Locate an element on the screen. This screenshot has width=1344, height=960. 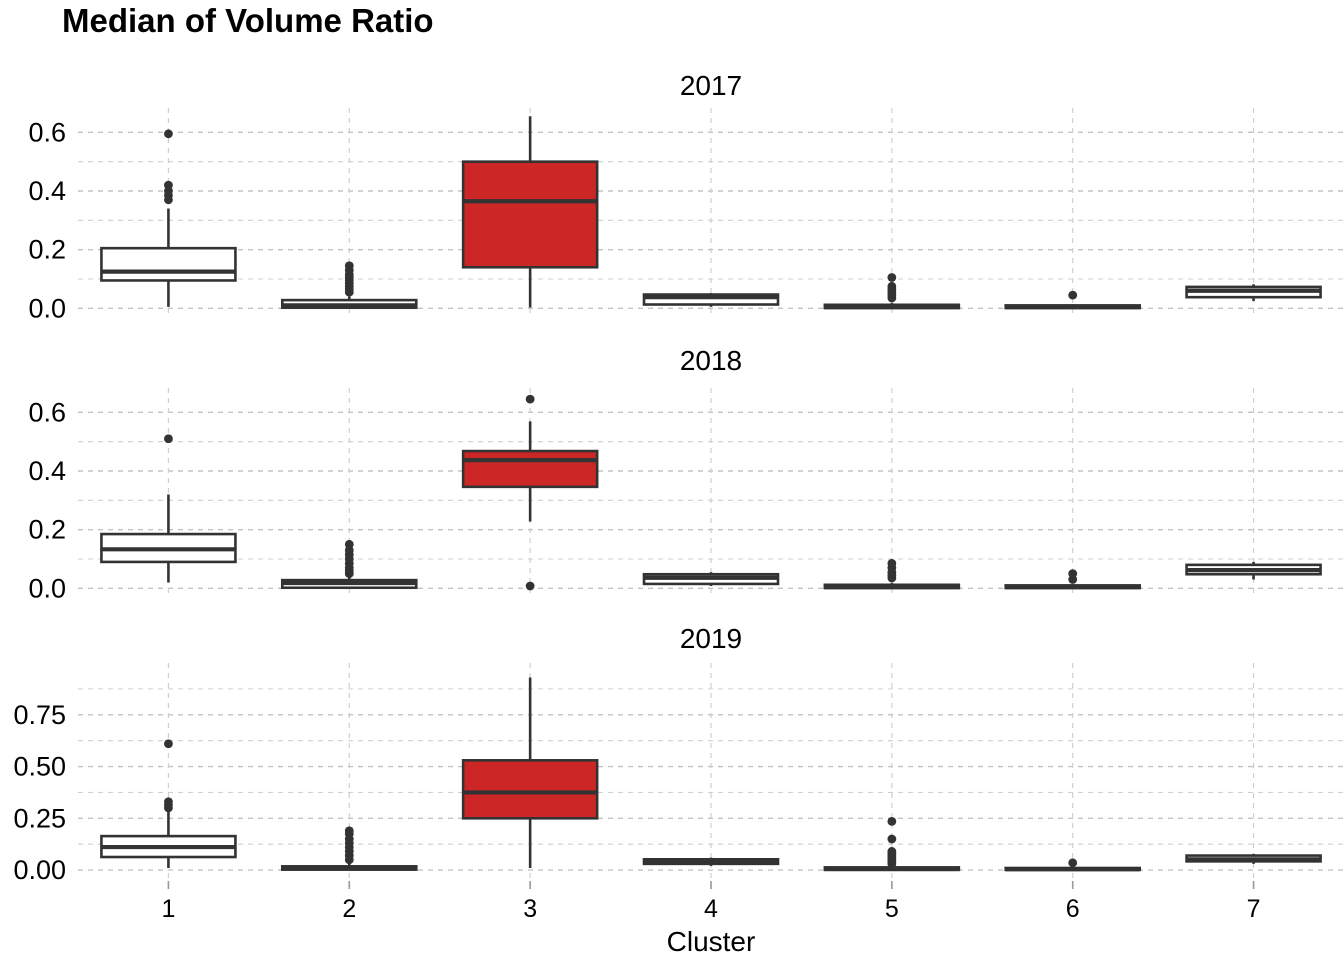
x-tick-label: 7 is located at coordinates (1254, 909).